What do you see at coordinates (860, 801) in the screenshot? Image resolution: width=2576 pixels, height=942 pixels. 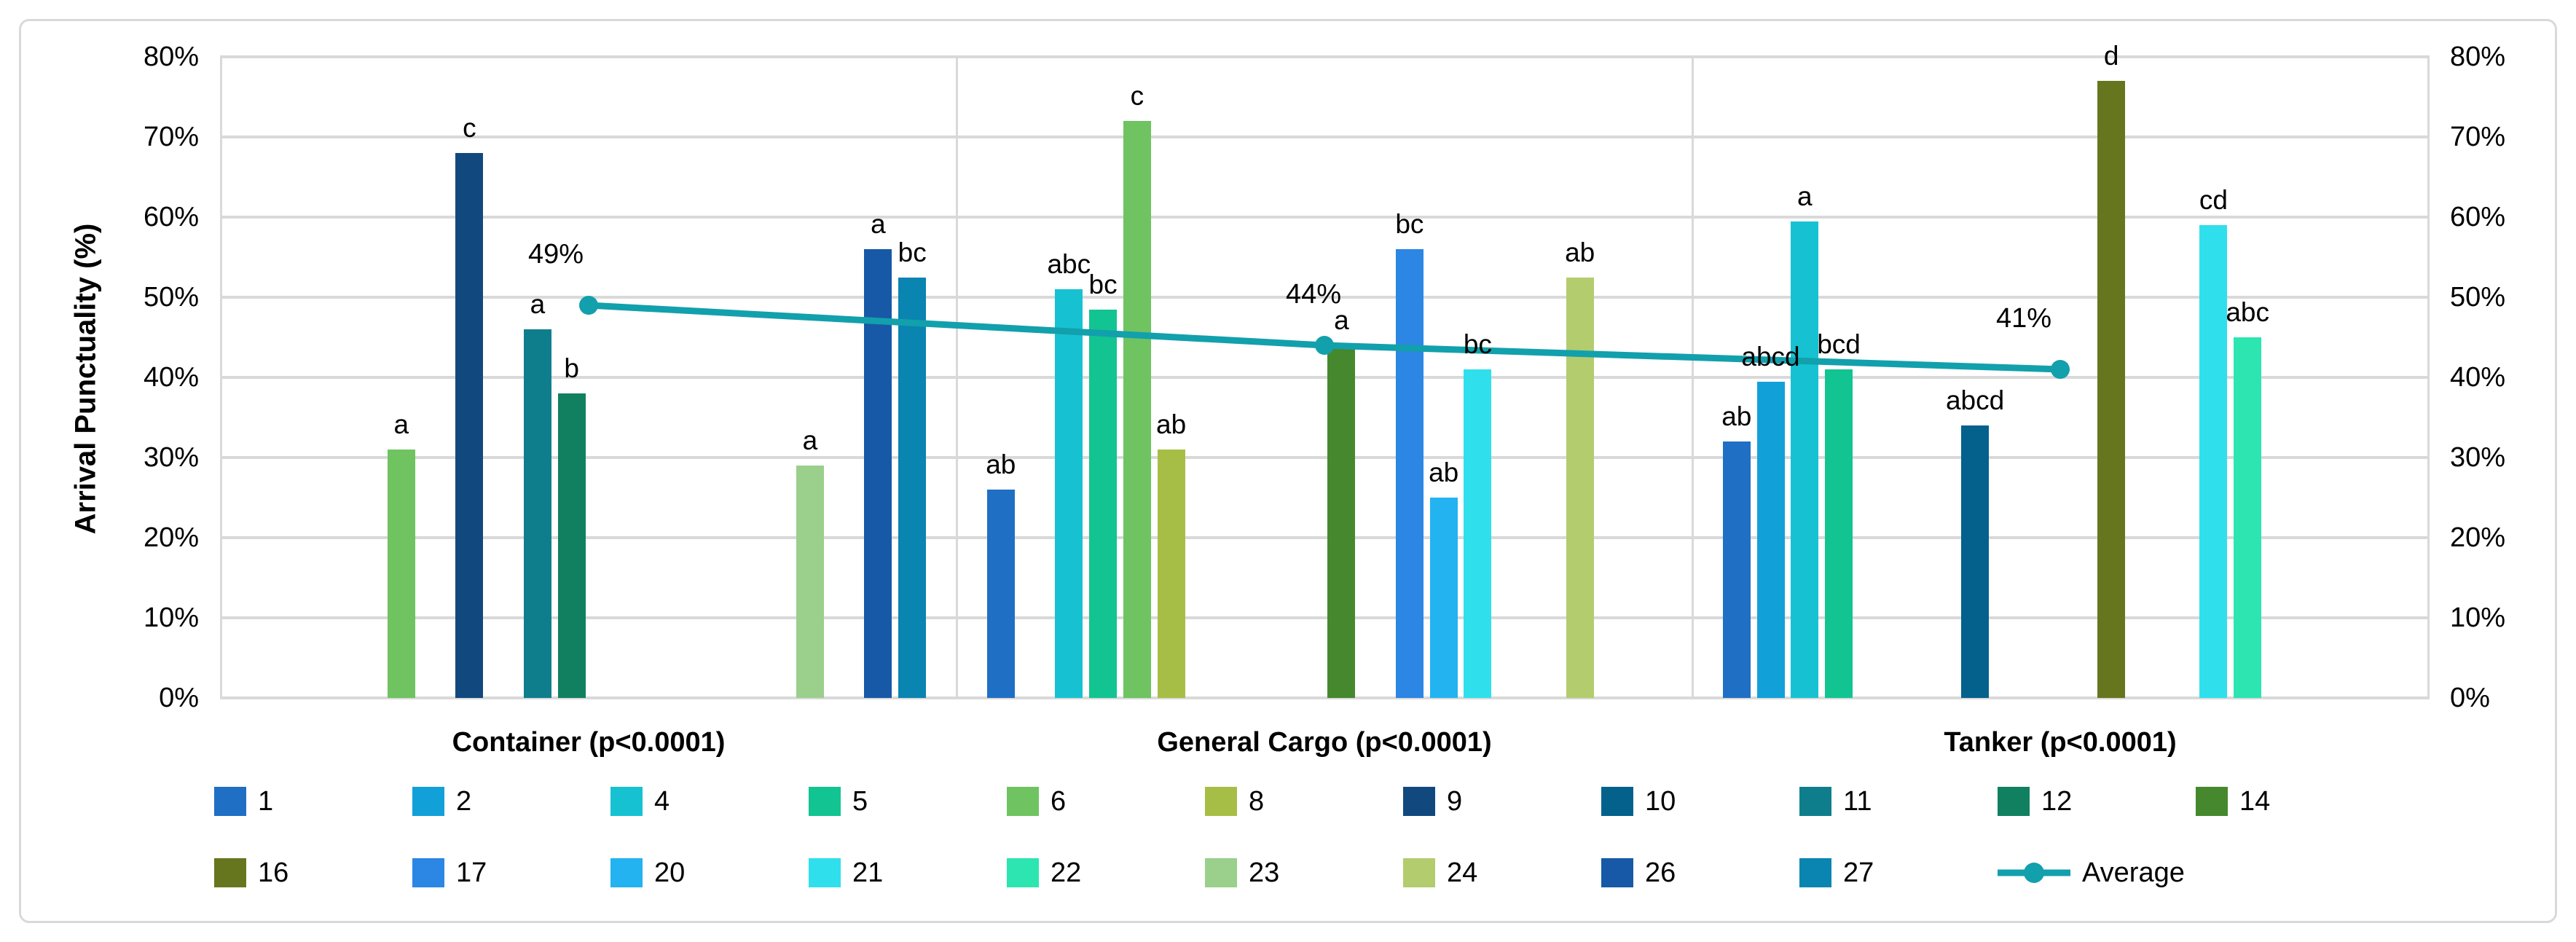 I see `legend-label-5: 5` at bounding box center [860, 801].